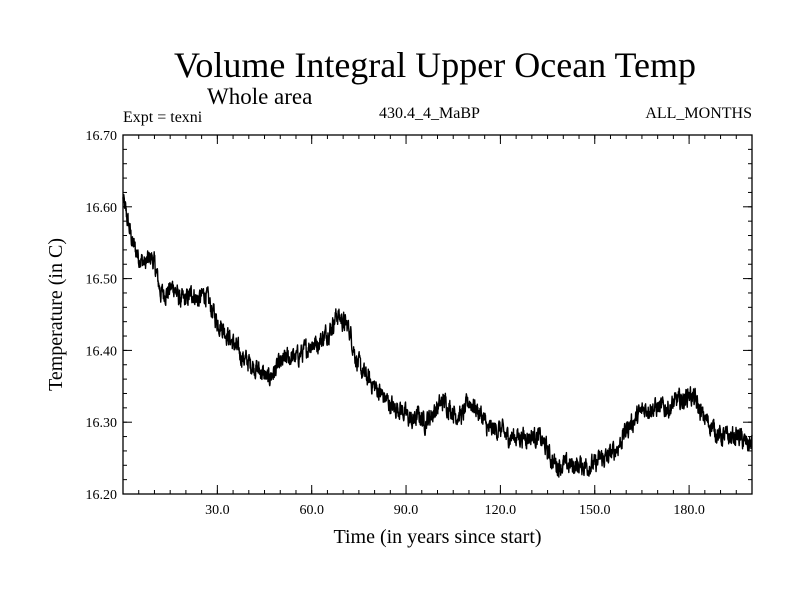 This screenshot has height=600, width=800. What do you see at coordinates (311, 510) in the screenshot?
I see `x-tick-label: 60.0` at bounding box center [311, 510].